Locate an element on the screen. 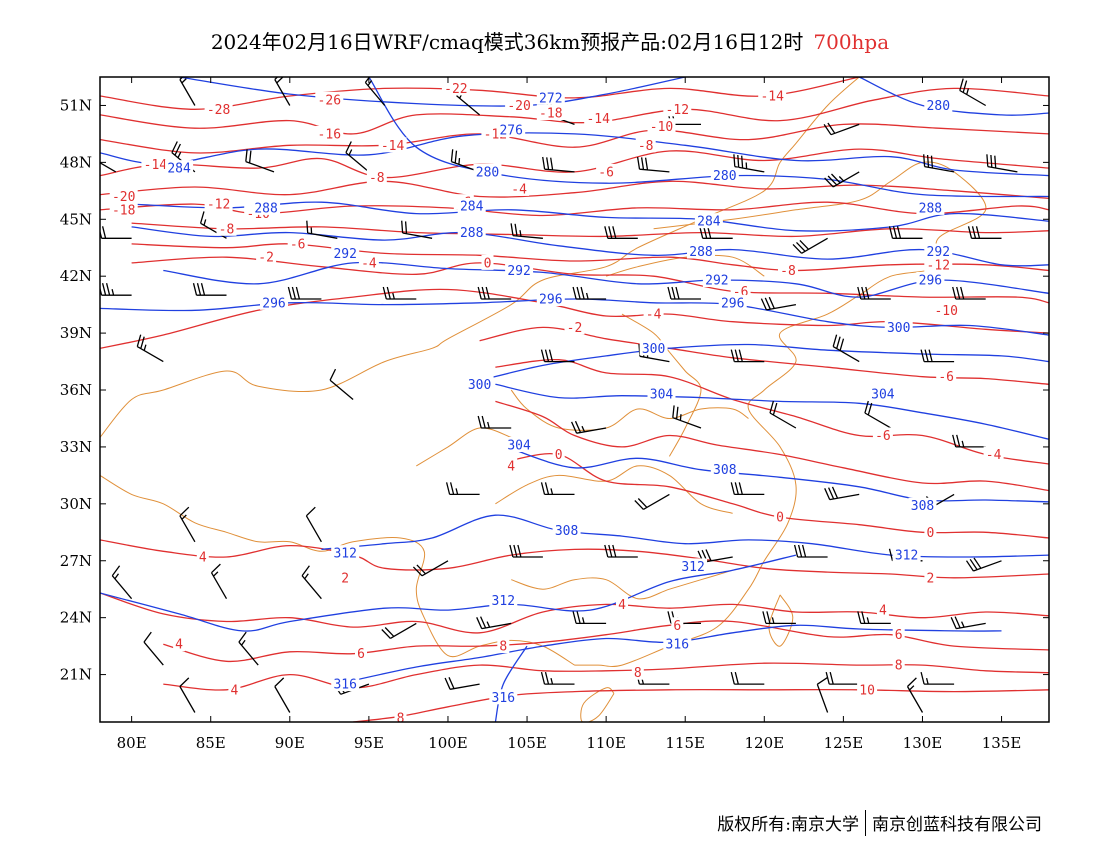 The image size is (1100, 850). temperature-contour is located at coordinates (590, 280).